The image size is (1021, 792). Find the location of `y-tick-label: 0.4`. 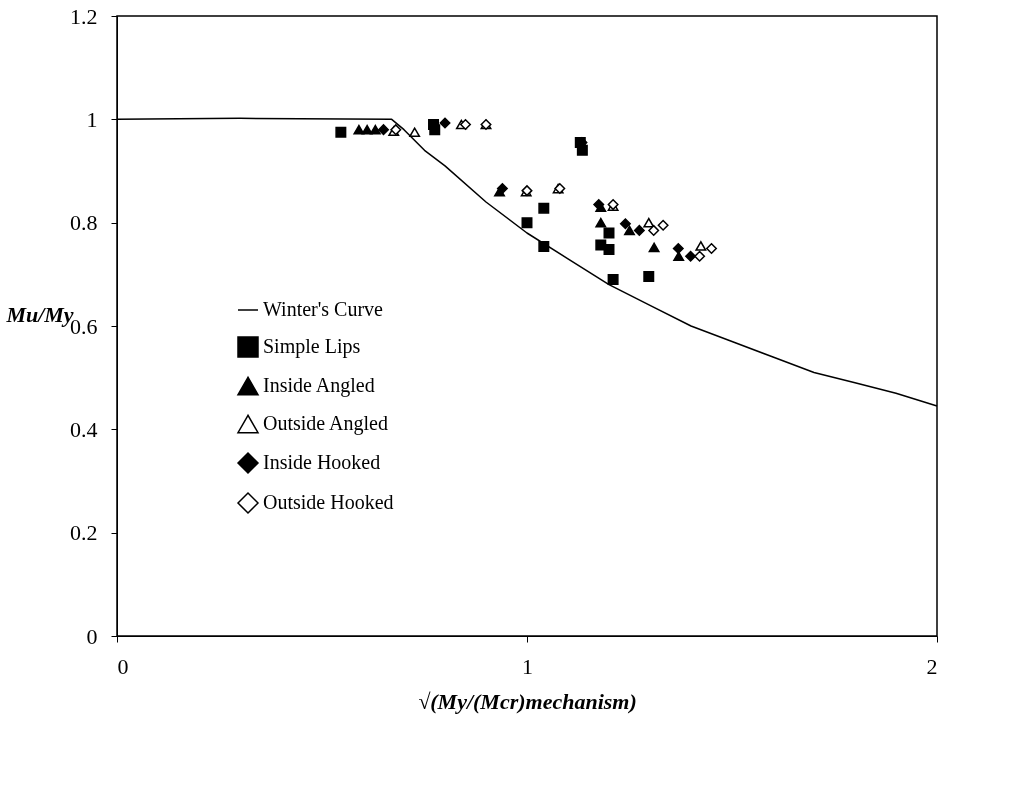

y-tick-label: 0.4 is located at coordinates (84, 429).